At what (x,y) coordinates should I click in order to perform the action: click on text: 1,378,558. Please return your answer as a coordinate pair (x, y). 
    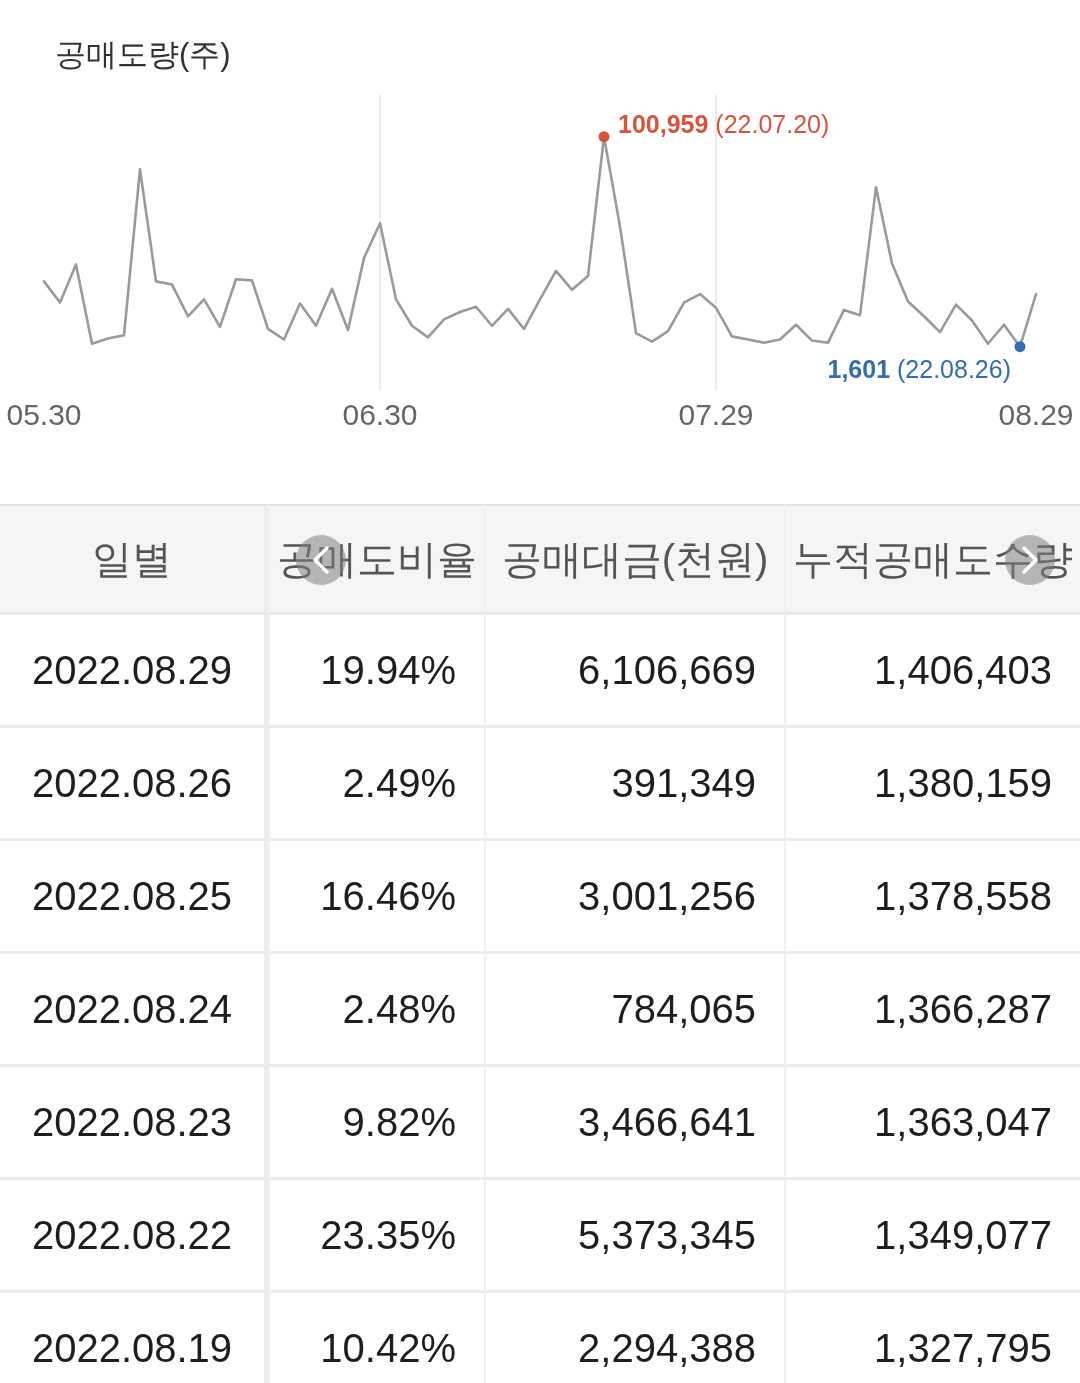
    Looking at the image, I should click on (932, 897).